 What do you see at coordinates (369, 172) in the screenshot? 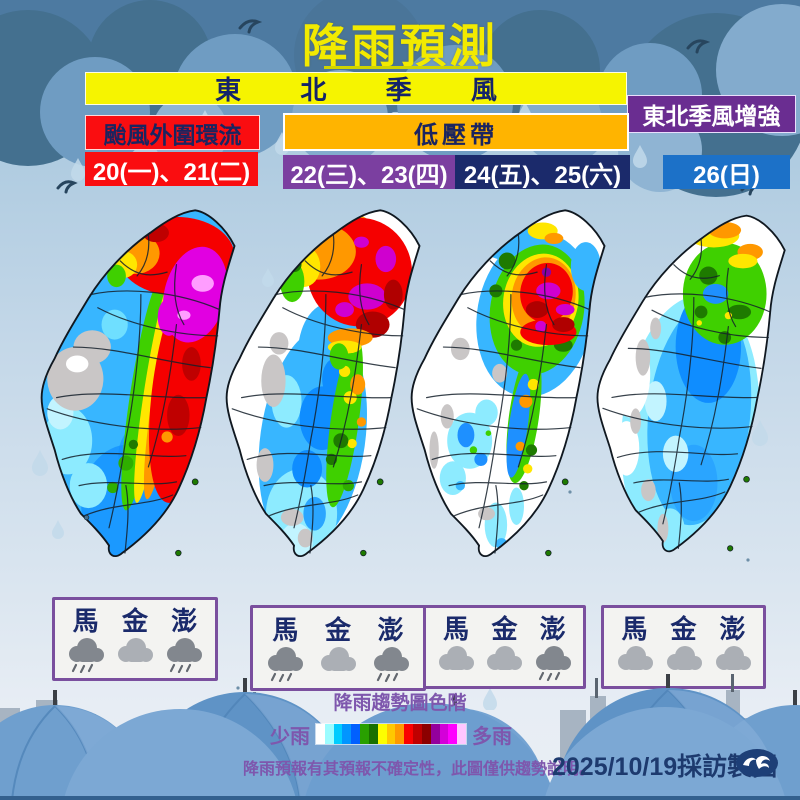
I see `date-band-wed-thu: 22(三)、23(四)` at bounding box center [369, 172].